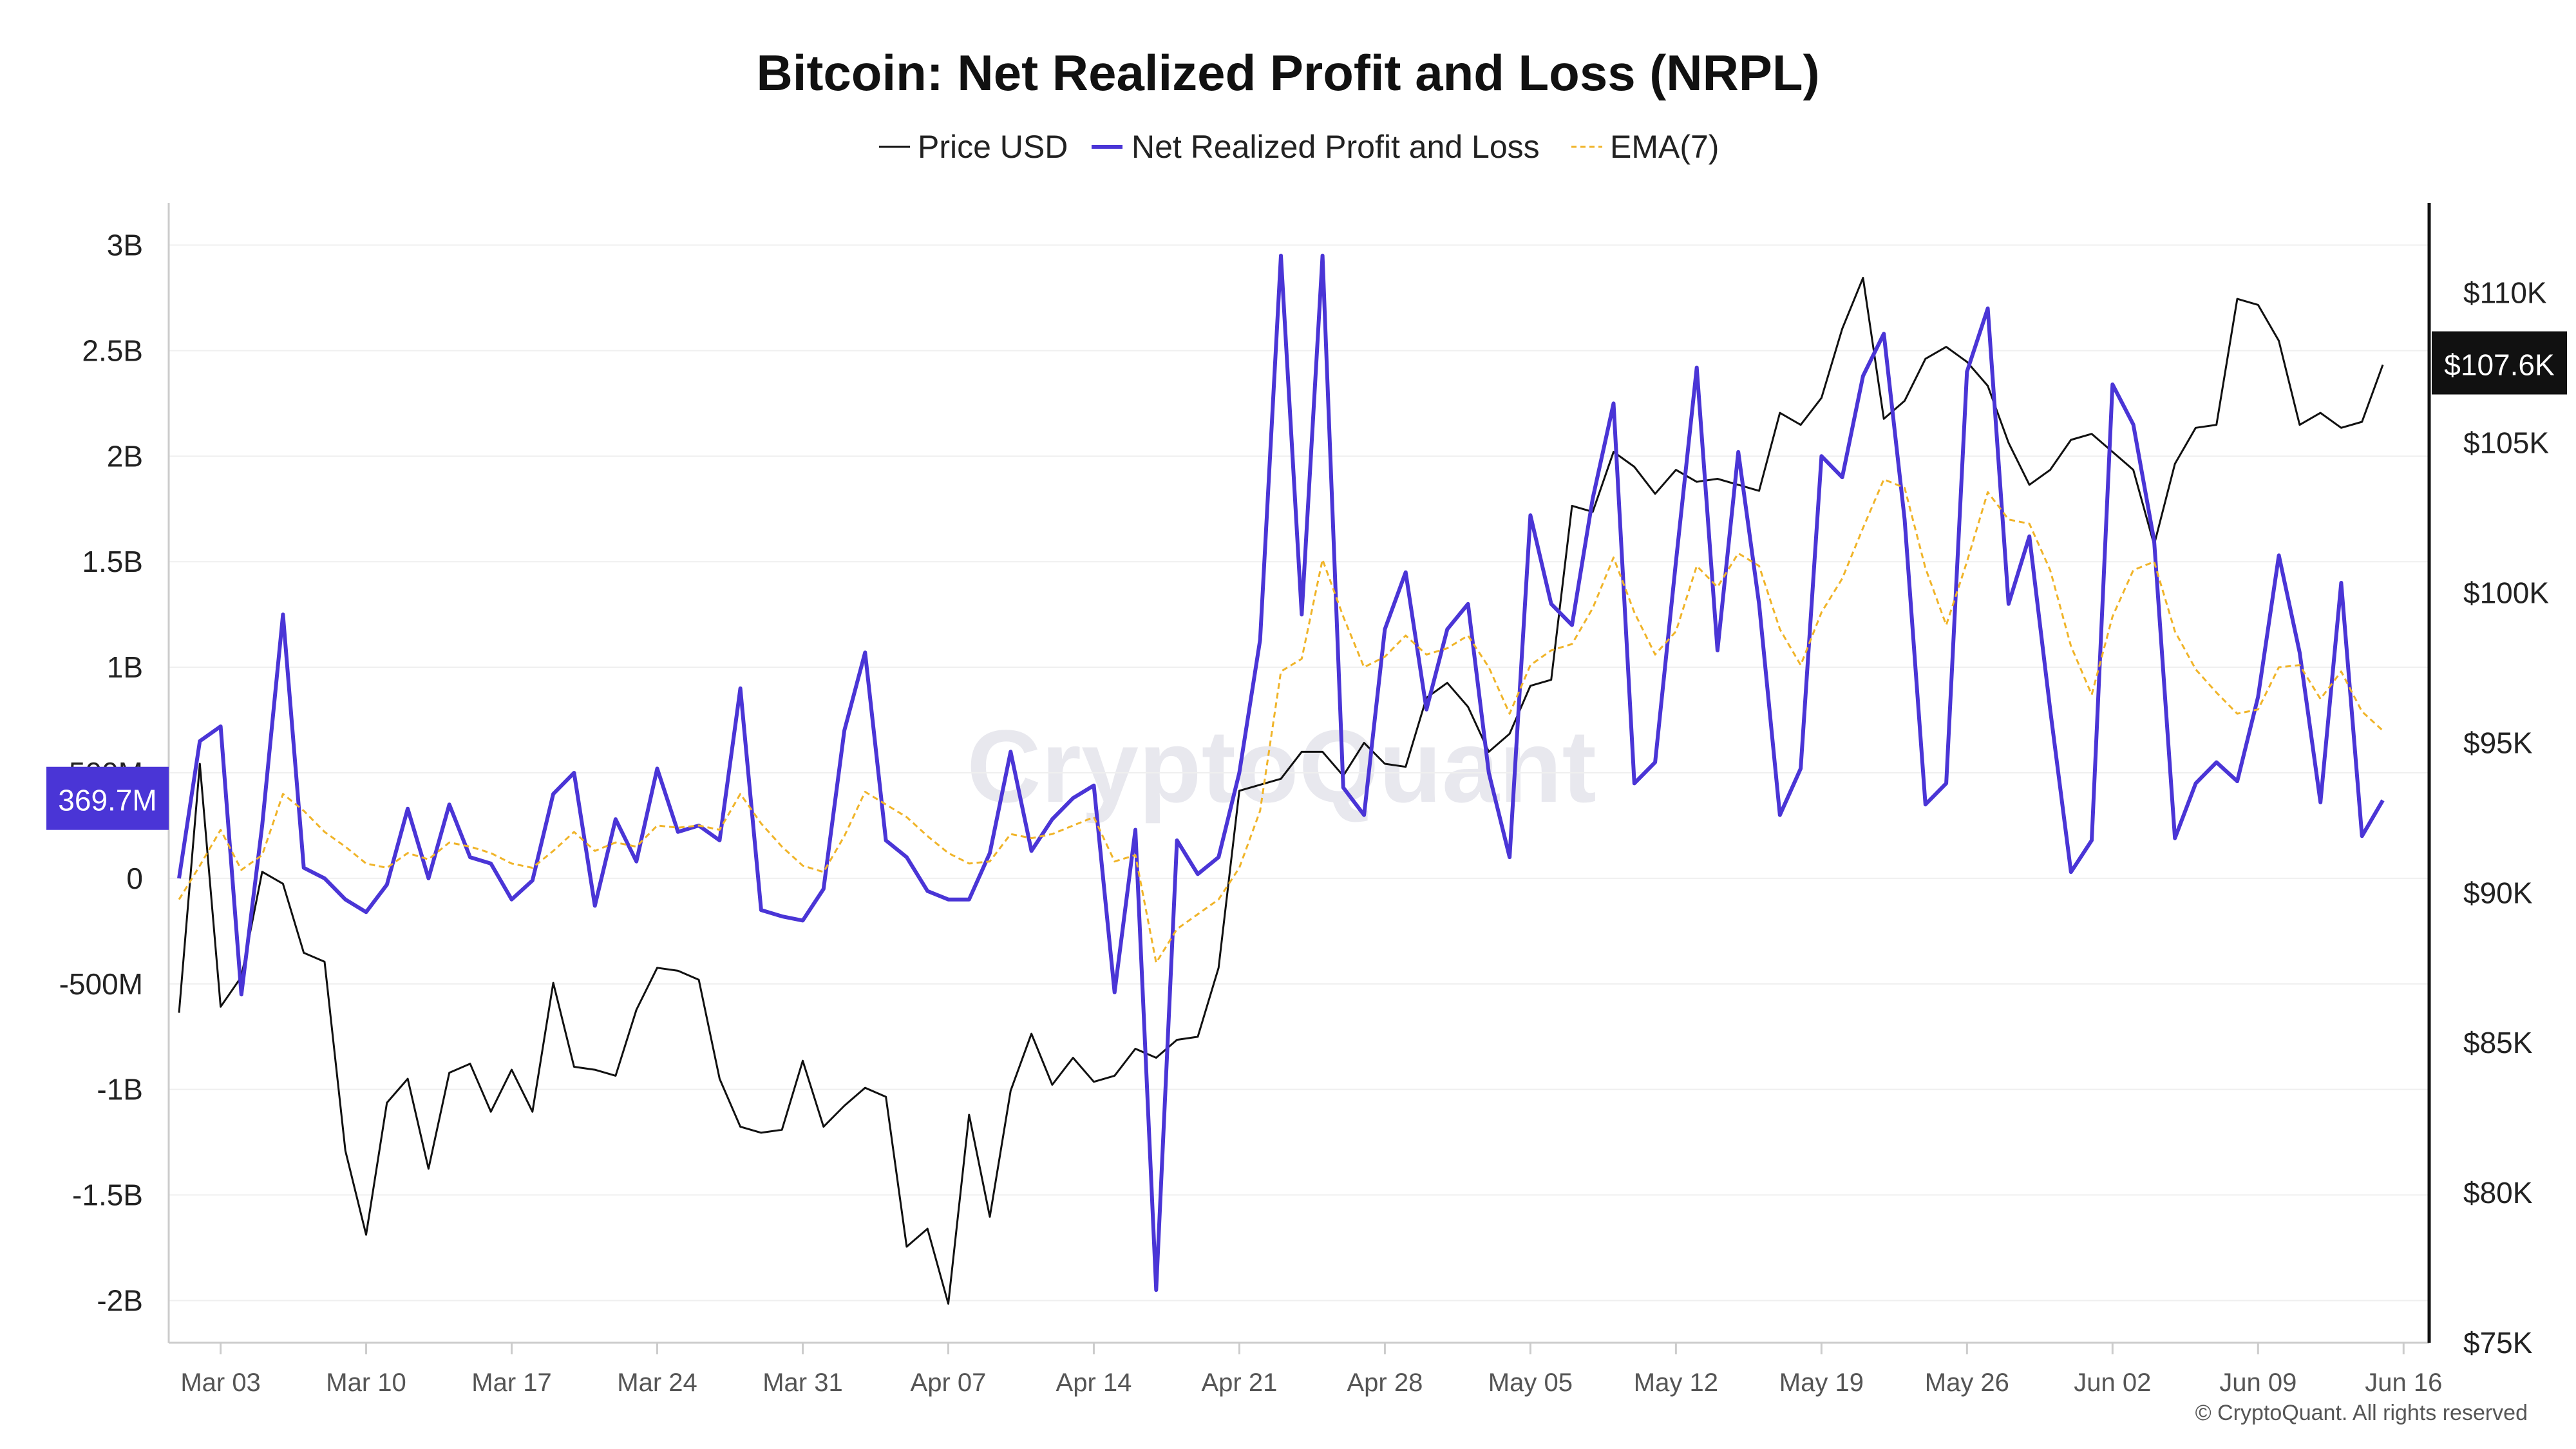  What do you see at coordinates (125, 456) in the screenshot?
I see `y-left-tick-label: 2B` at bounding box center [125, 456].